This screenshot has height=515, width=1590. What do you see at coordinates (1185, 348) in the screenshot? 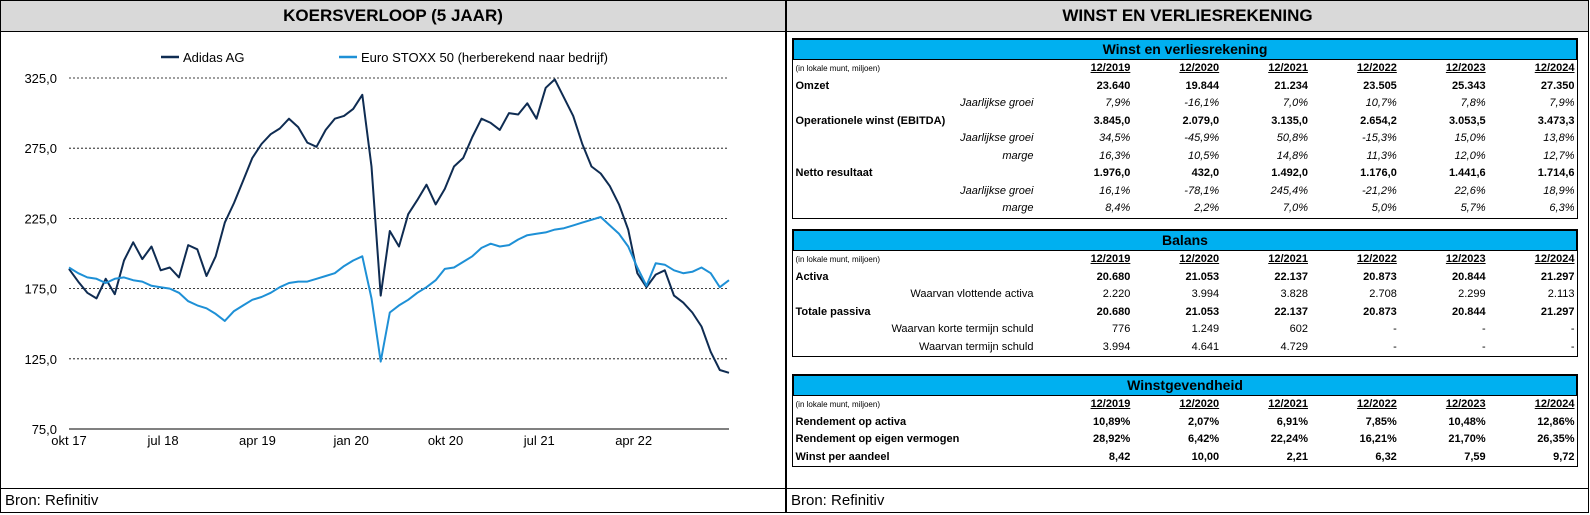
I see `table-row: Waarvan termijn schuld 3.994 4.641 4.729 - - -` at bounding box center [1185, 348].